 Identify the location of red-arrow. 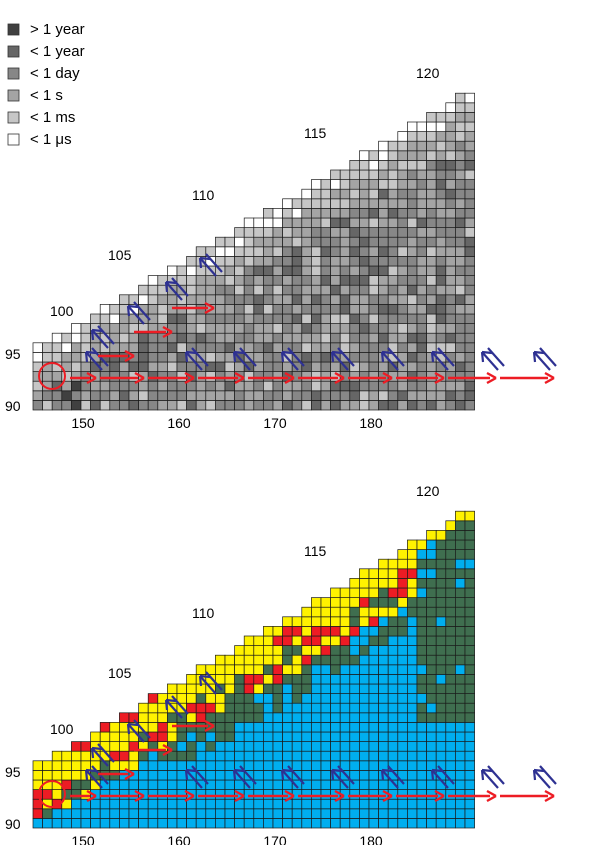
(370, 796).